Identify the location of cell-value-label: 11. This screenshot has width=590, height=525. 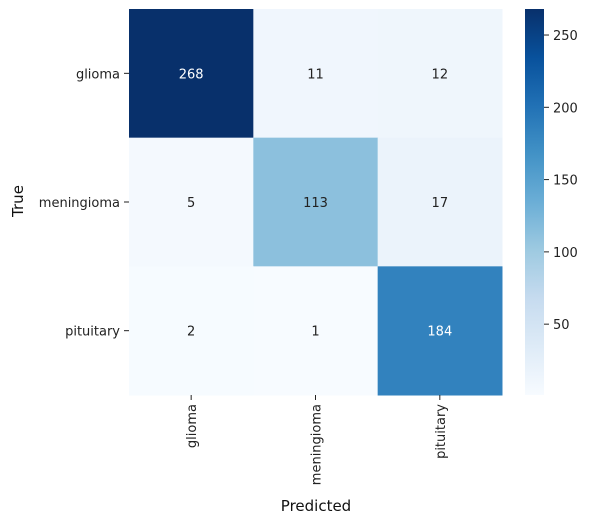
(315, 74).